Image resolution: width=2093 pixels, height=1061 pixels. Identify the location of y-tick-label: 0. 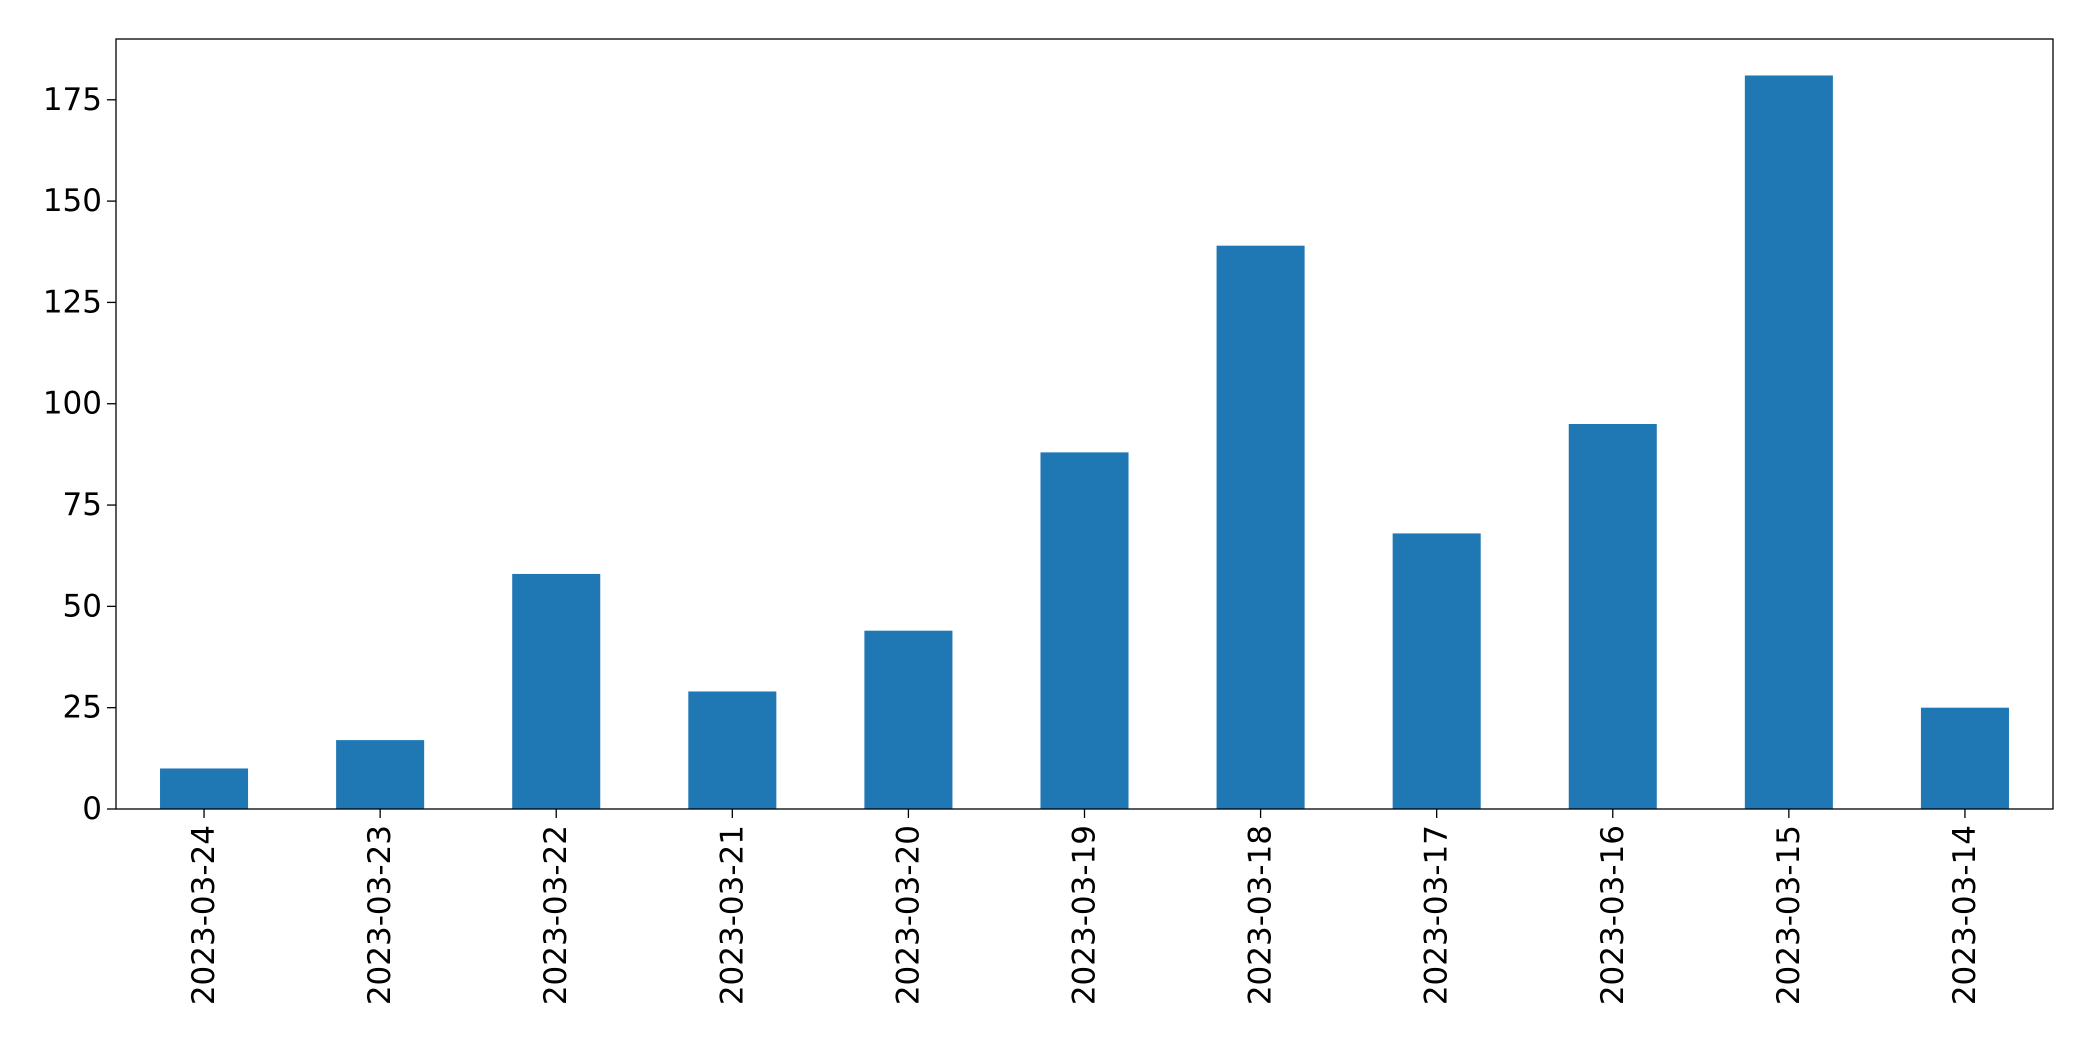
(92, 809).